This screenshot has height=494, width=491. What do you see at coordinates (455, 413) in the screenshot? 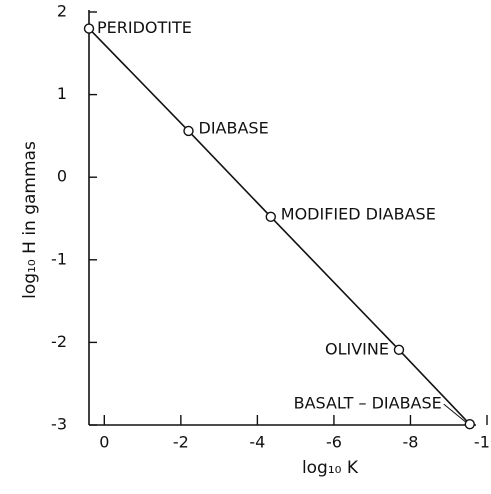
I see `leader-line` at bounding box center [455, 413].